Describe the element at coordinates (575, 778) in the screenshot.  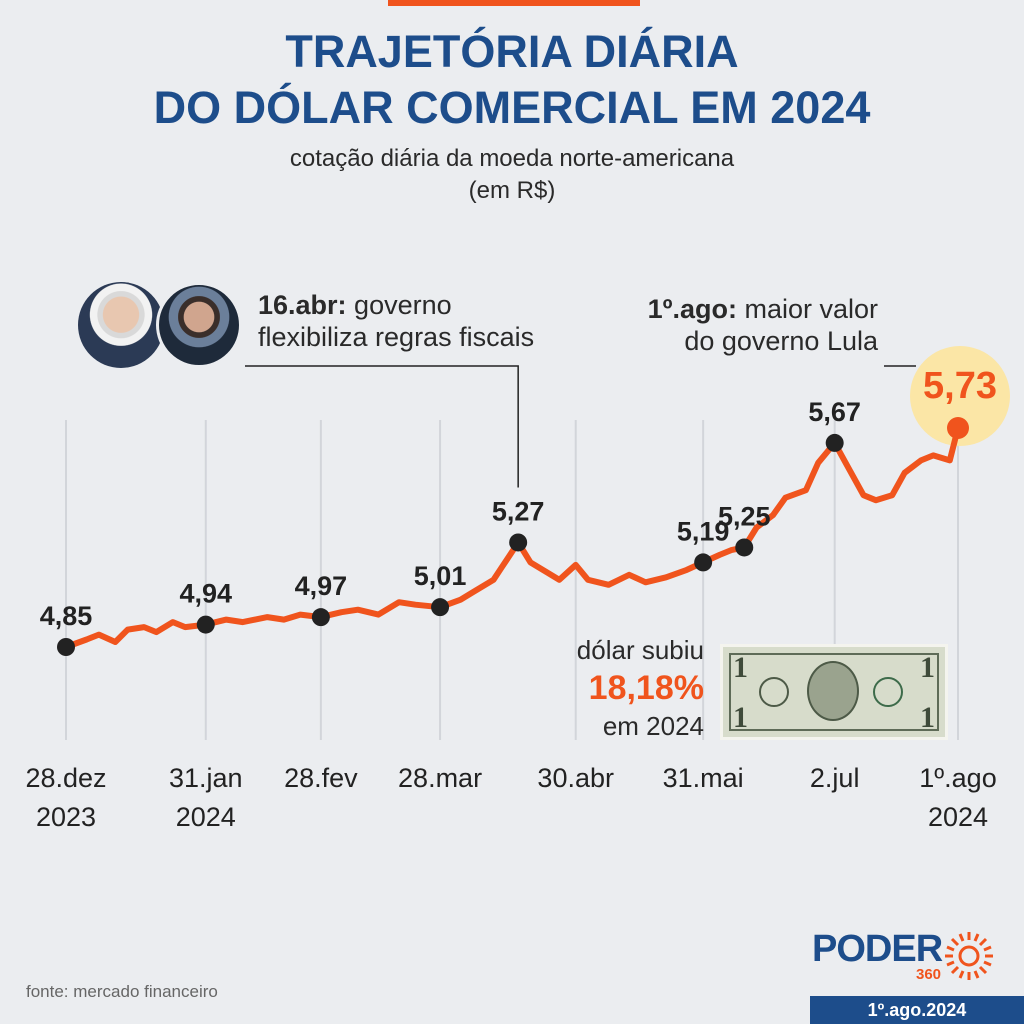
I see `x-tick-label: 30.abr` at that location.